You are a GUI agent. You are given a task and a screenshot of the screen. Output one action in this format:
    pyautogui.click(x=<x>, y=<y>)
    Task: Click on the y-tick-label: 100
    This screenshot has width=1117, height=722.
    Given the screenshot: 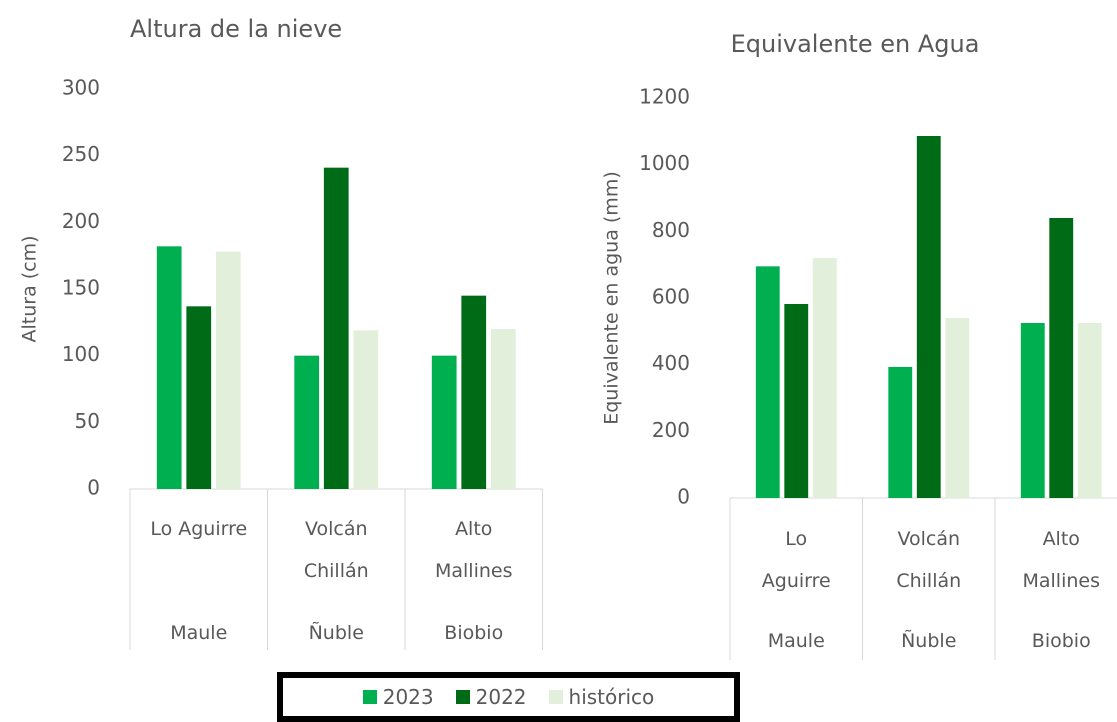 What is the action you would take?
    pyautogui.click(x=81, y=354)
    